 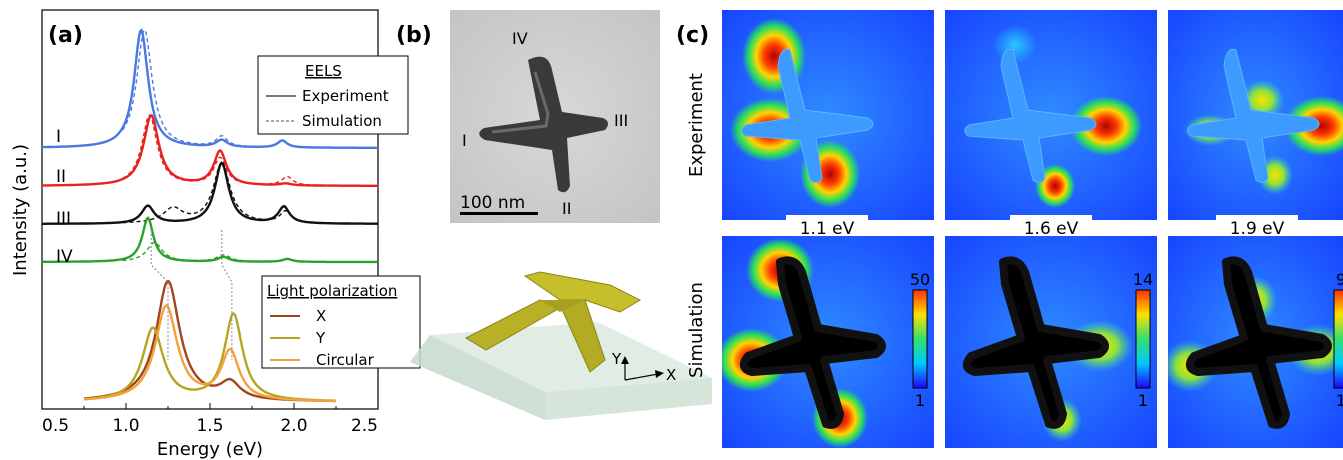 What do you see at coordinates (499, 213) in the screenshot?
I see `scale-bar` at bounding box center [499, 213].